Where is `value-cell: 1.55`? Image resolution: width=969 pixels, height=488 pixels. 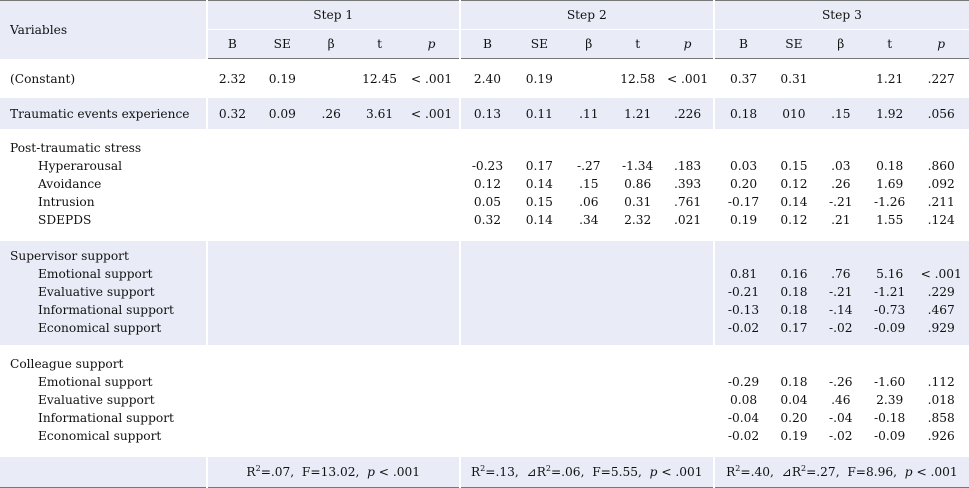 value-cell: 1.55 is located at coordinates (890, 220).